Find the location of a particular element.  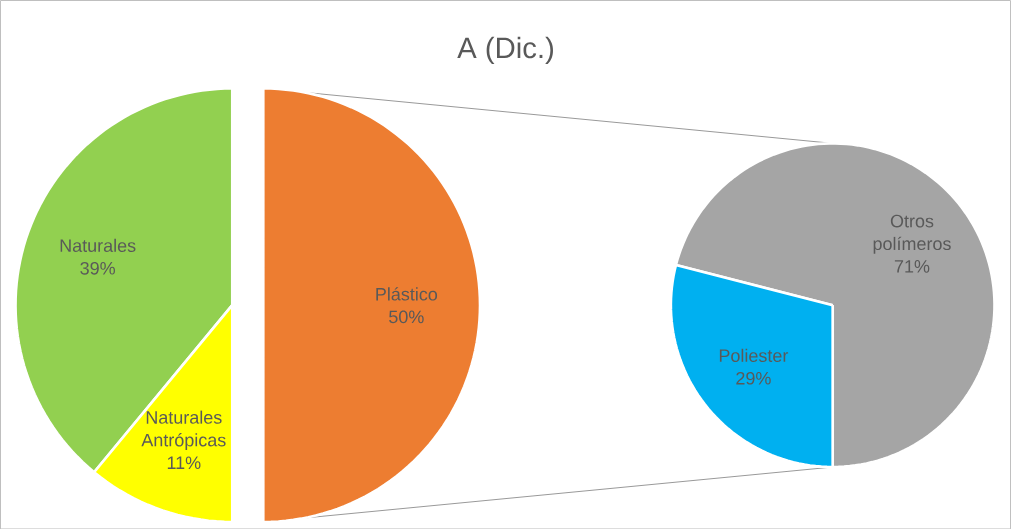

slice-label: Naturales Antrópicas is located at coordinates (183, 430).